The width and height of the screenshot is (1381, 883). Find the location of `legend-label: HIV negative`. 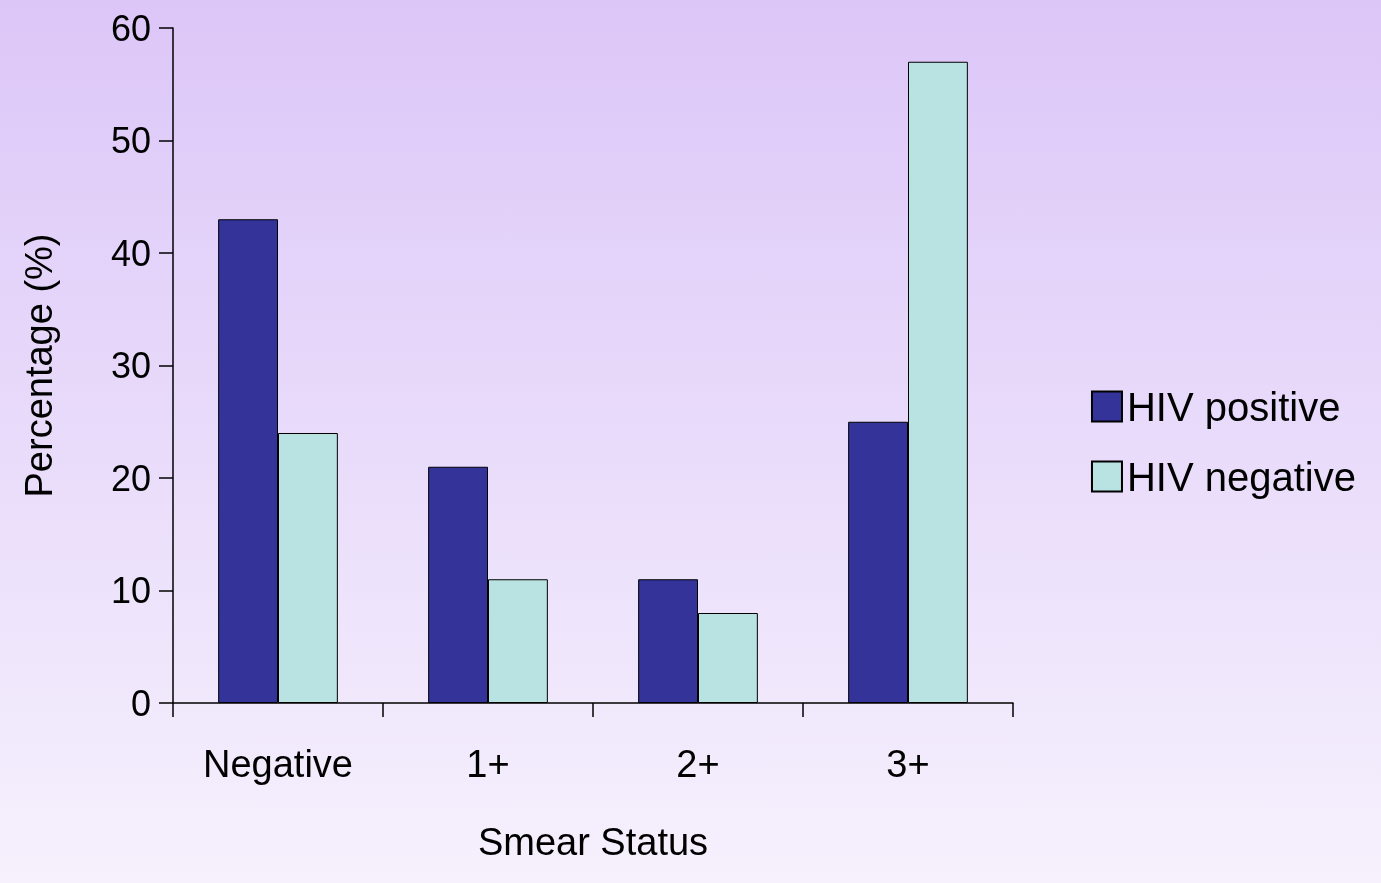

legend-label: HIV negative is located at coordinates (1241, 476).